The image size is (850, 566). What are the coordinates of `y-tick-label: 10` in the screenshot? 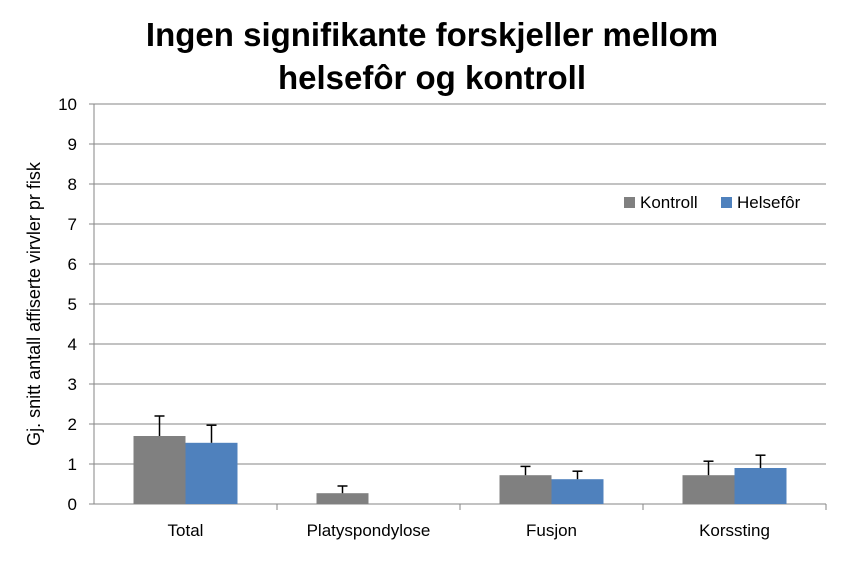 It's located at (67, 104).